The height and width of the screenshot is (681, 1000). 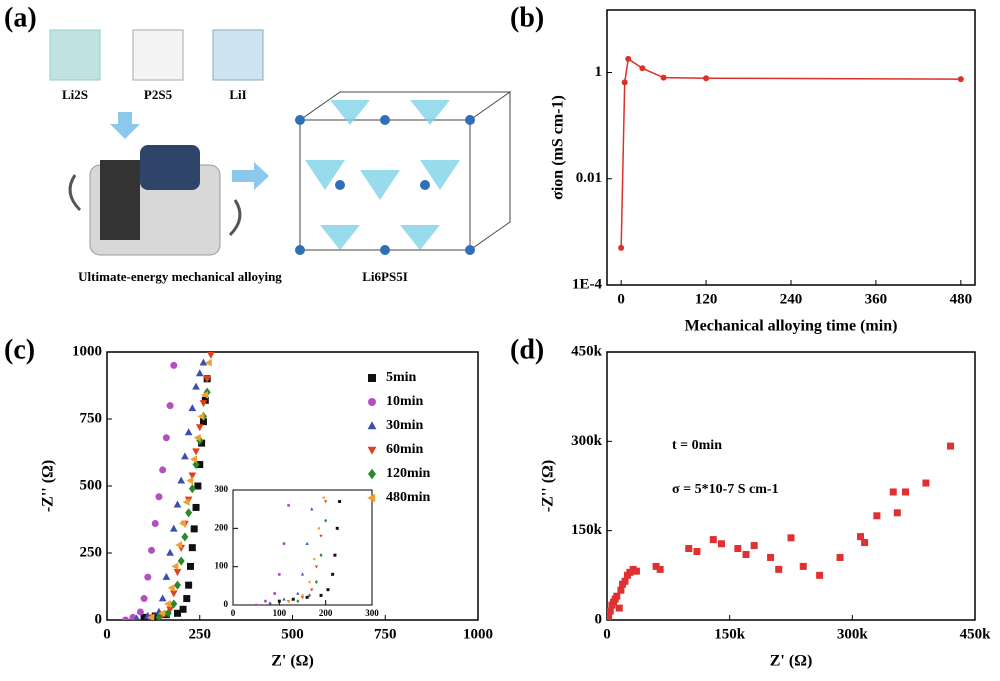 I want to click on x-tick-label: 0, so click(x=621, y=299).